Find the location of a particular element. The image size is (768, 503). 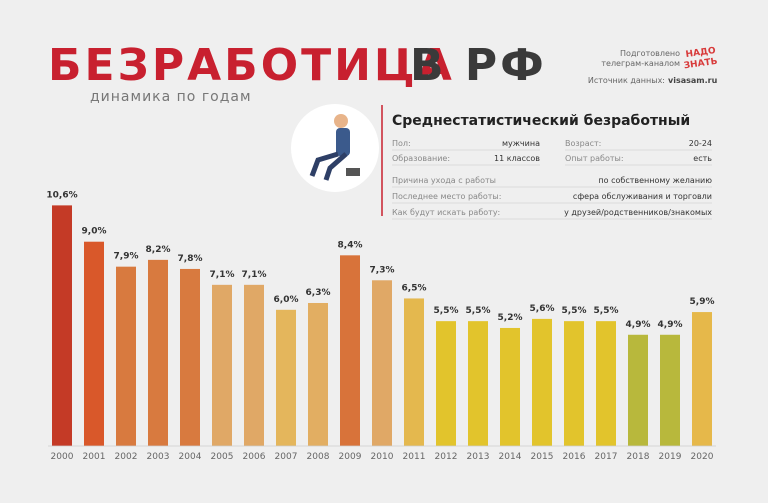

value-label: 7,8% is located at coordinates (190, 259).